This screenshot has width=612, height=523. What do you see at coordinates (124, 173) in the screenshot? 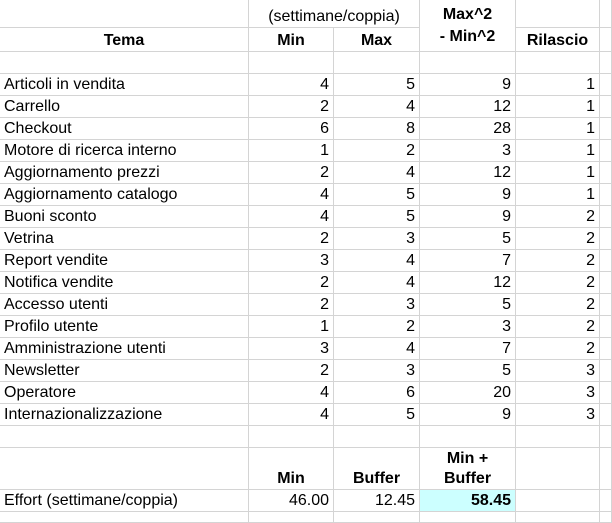
I see `theme-cell: Aggiornamento prezzi` at bounding box center [124, 173].